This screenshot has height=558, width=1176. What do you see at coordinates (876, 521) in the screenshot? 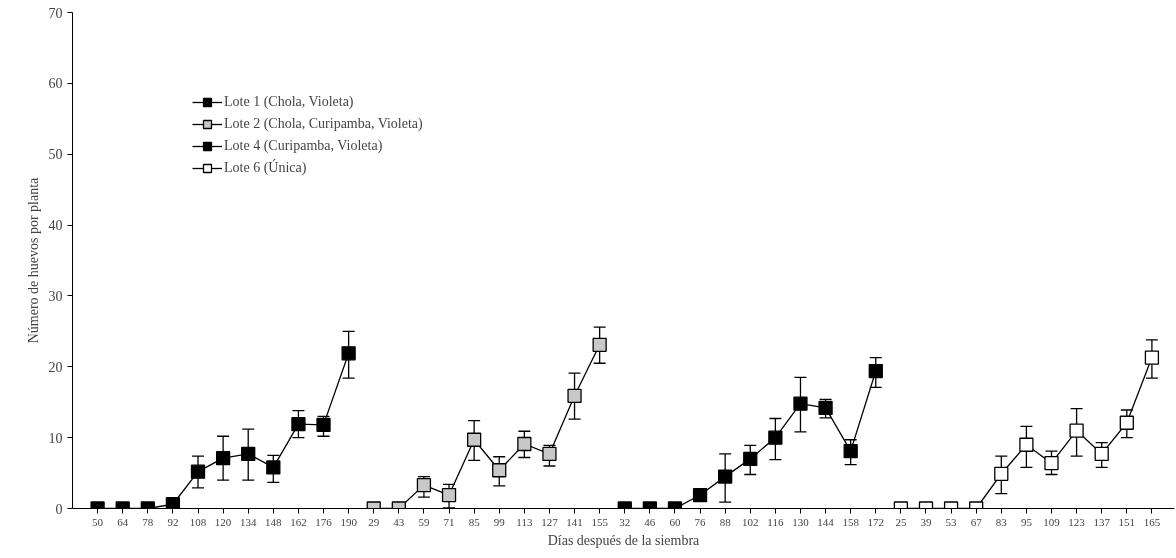
I see `x-tick-label: 172` at bounding box center [876, 521].